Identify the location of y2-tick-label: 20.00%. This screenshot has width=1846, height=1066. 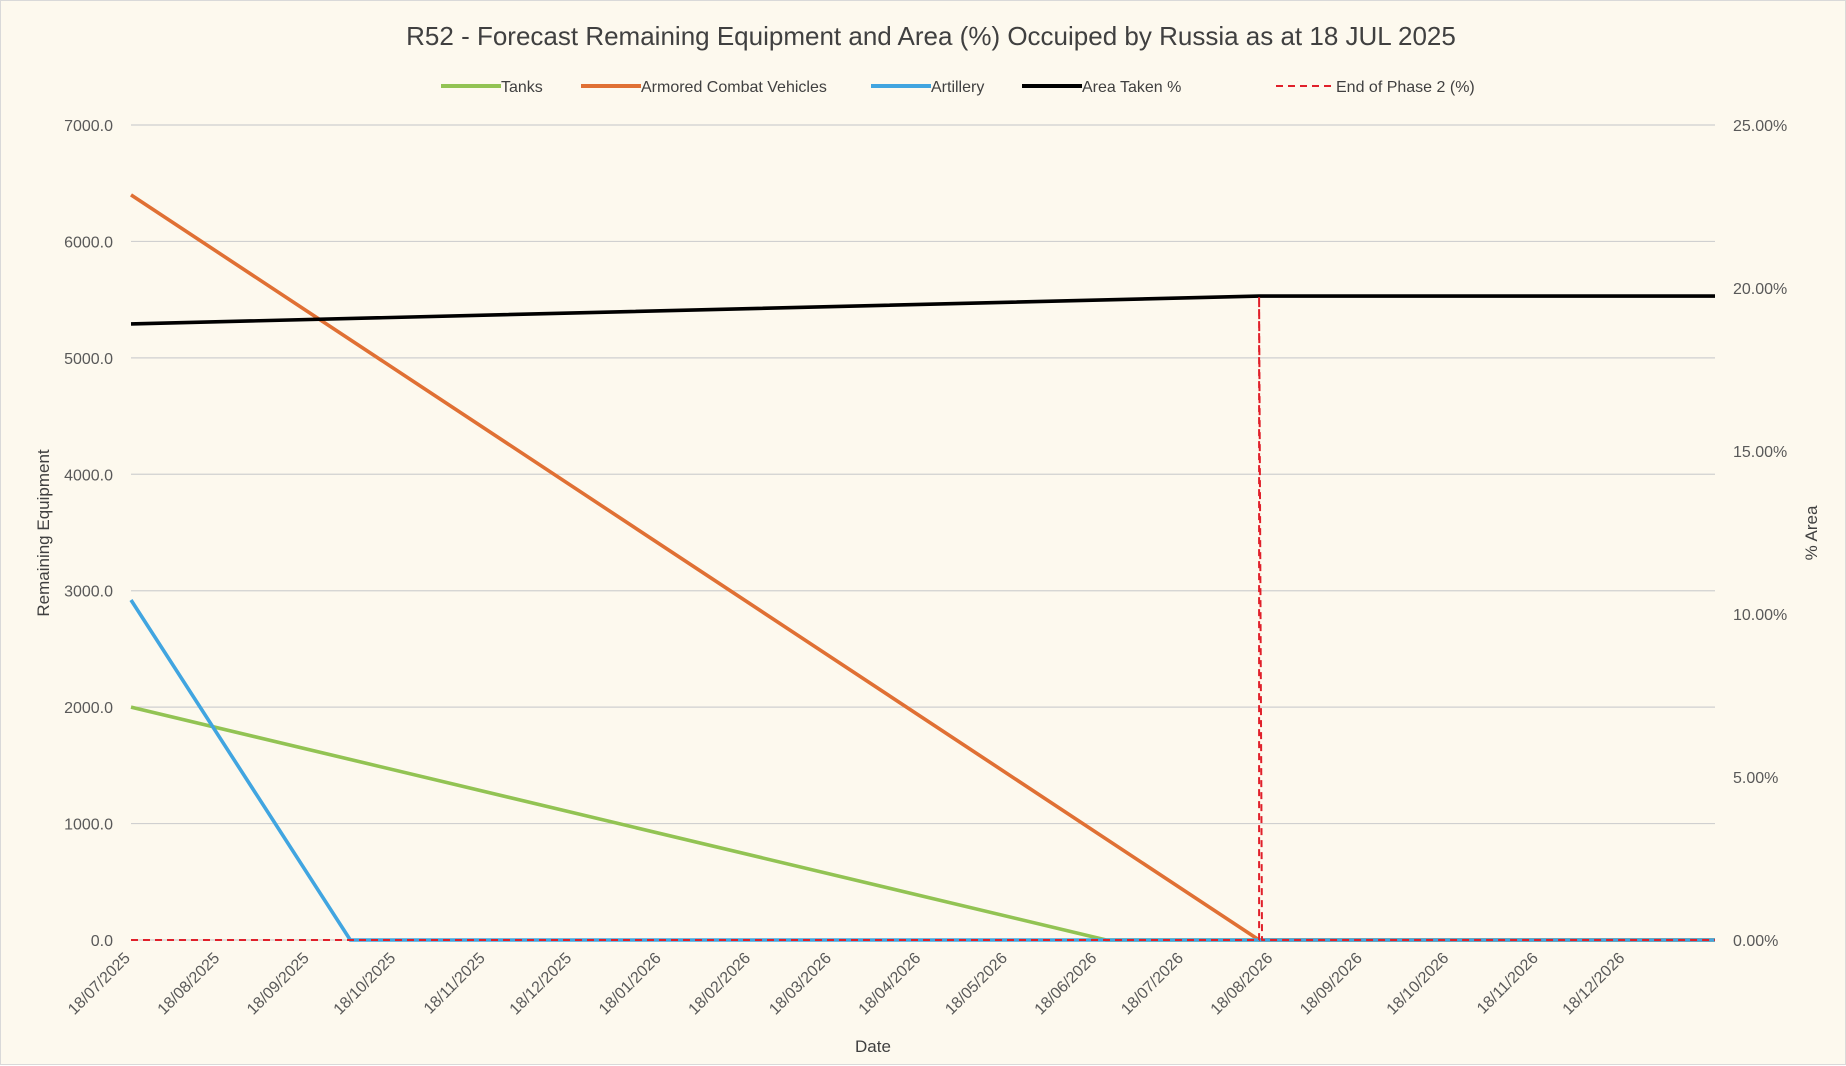
(1760, 289).